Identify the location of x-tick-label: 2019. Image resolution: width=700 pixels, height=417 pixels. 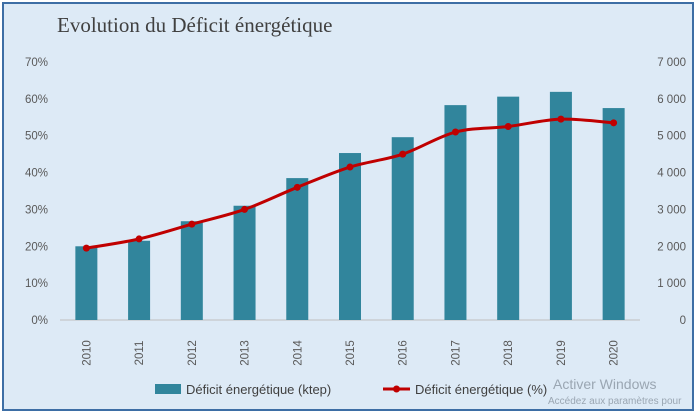
(562, 353).